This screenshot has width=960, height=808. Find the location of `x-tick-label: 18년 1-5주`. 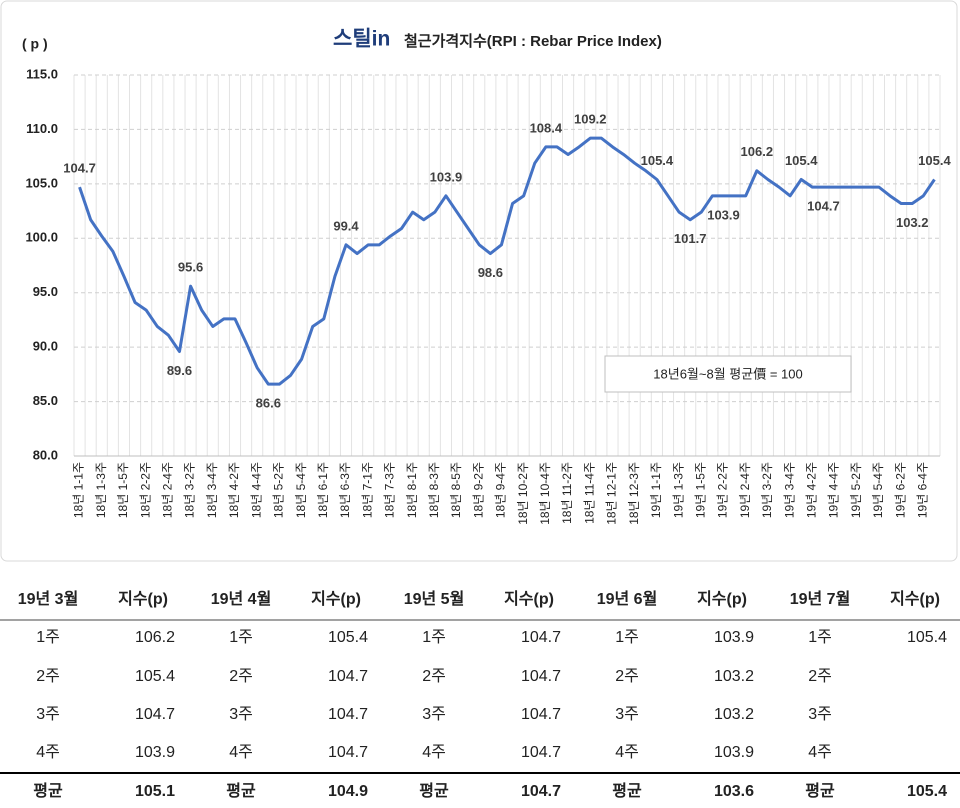

x-tick-label: 18년 1-5주 is located at coordinates (123, 490).